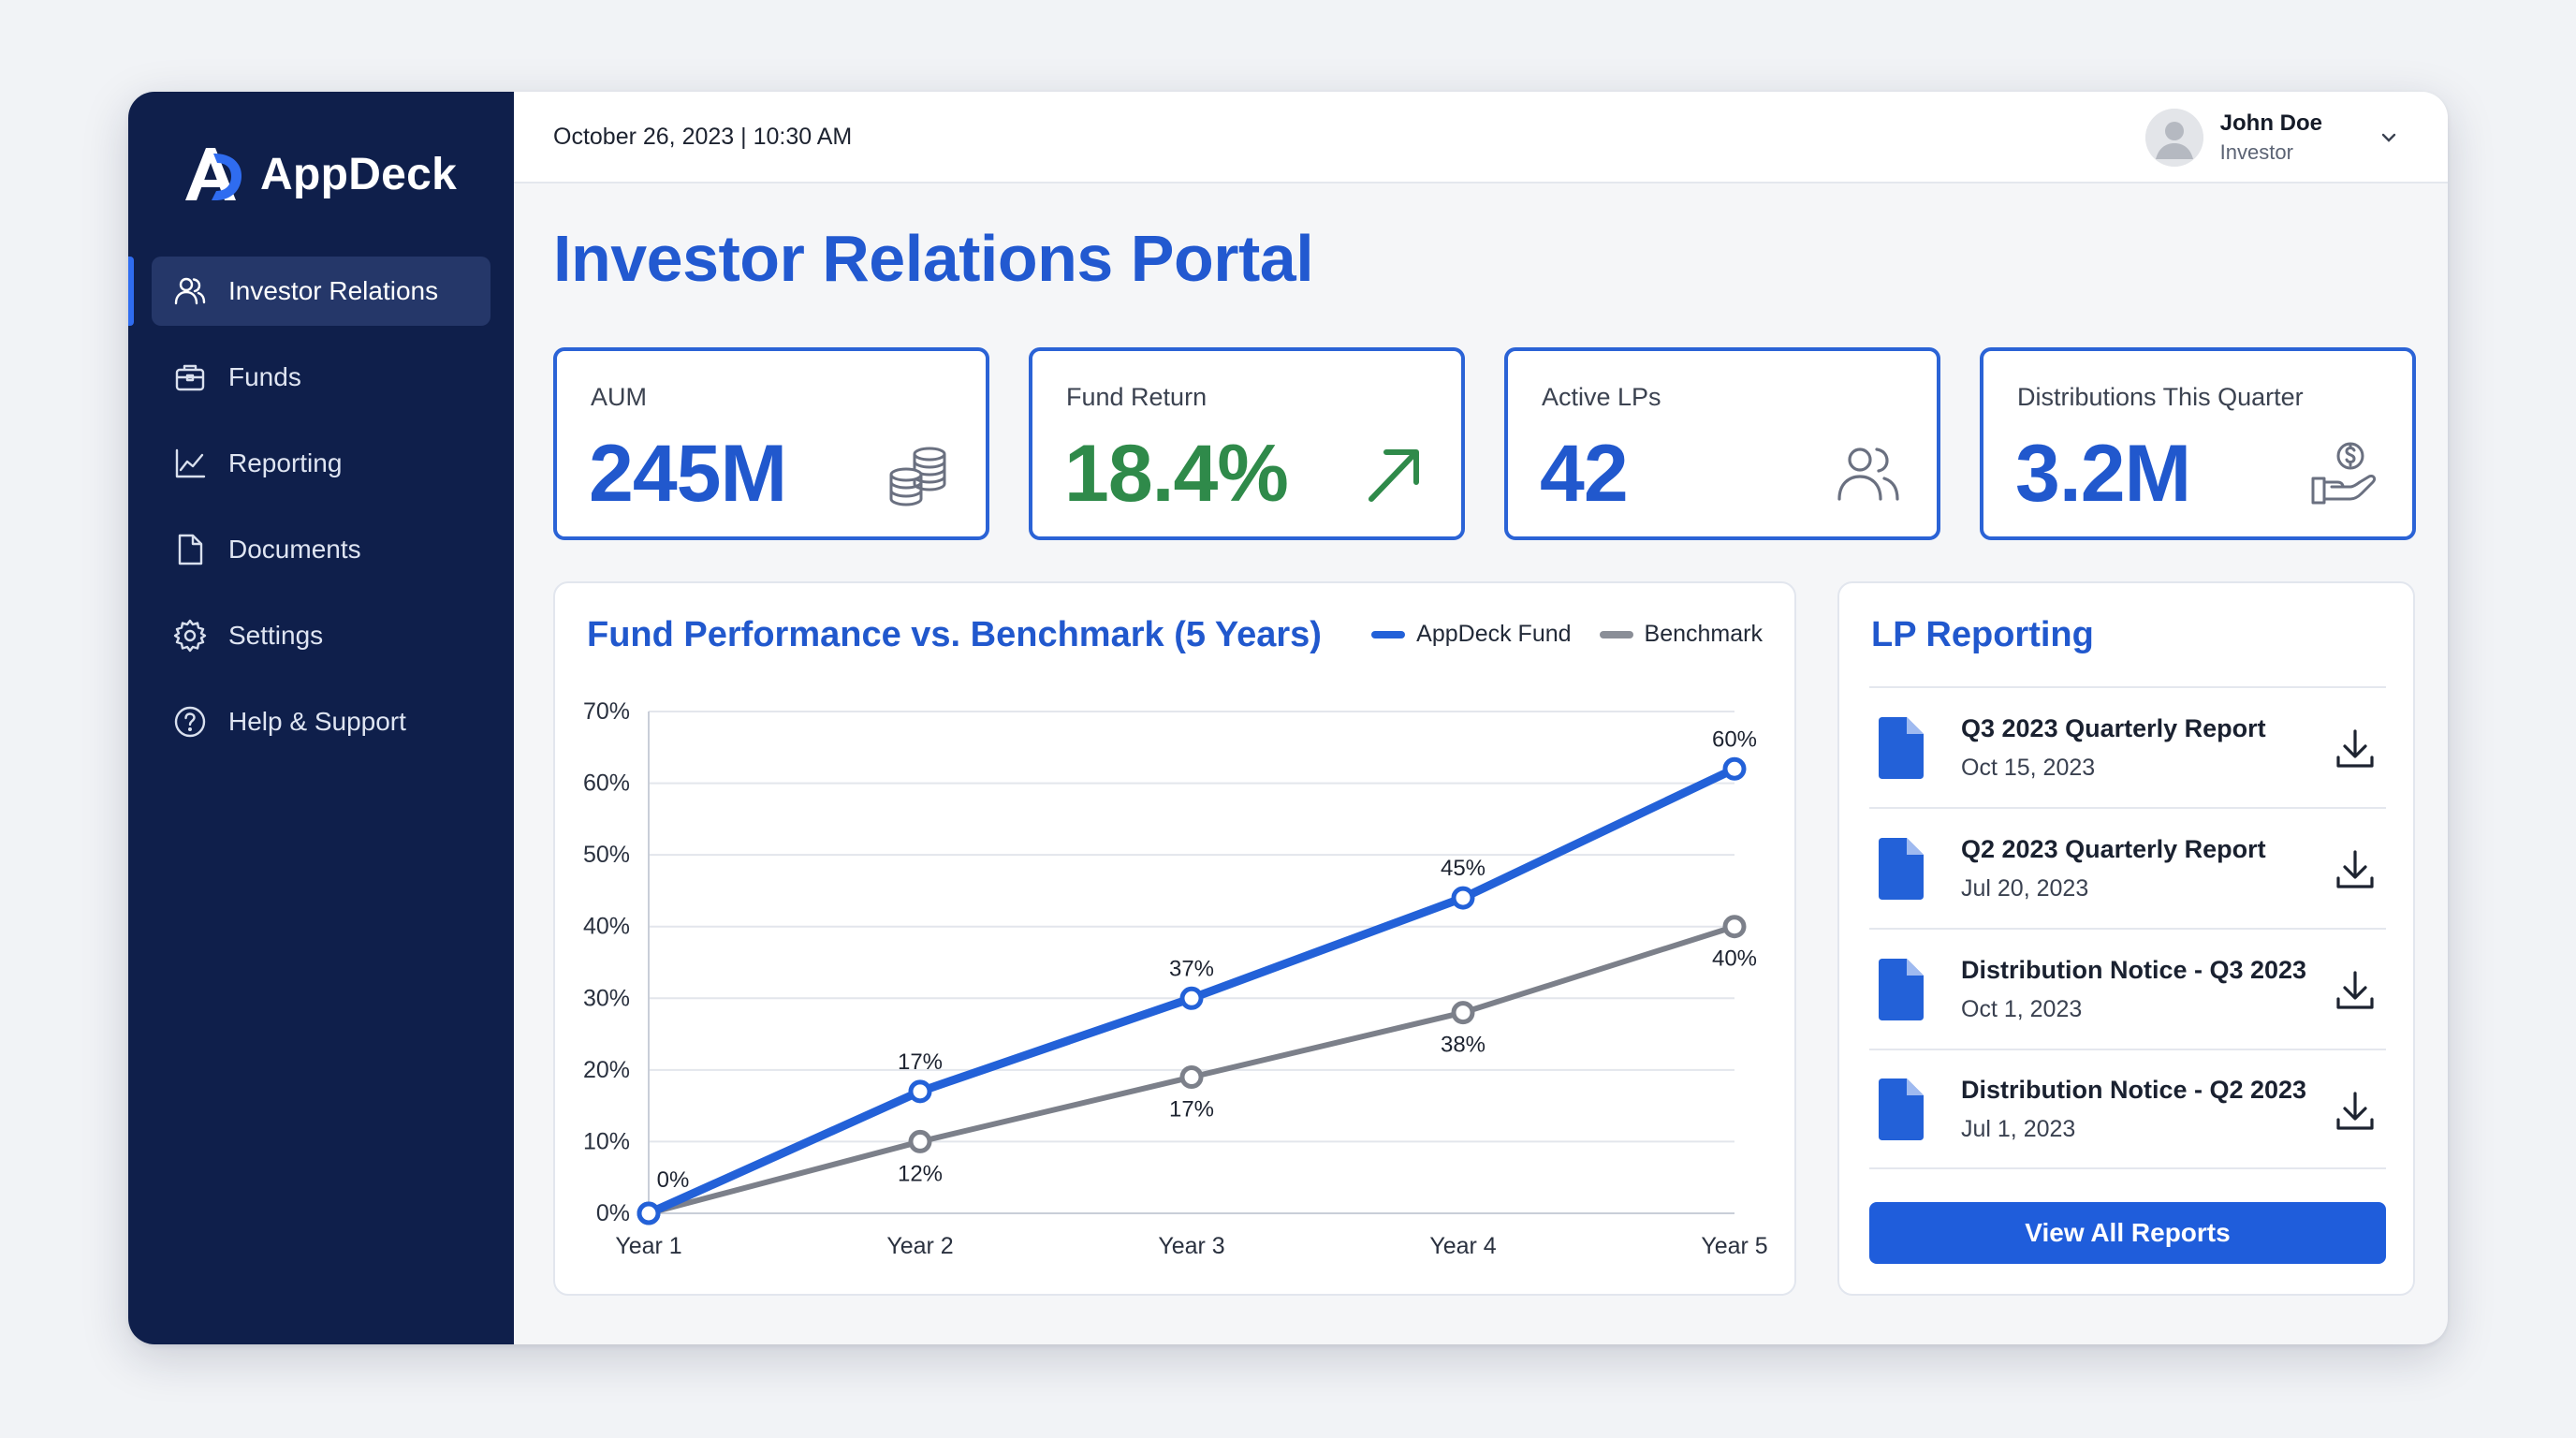 The height and width of the screenshot is (1438, 2576). I want to click on legend-swatch-fund, so click(1388, 634).